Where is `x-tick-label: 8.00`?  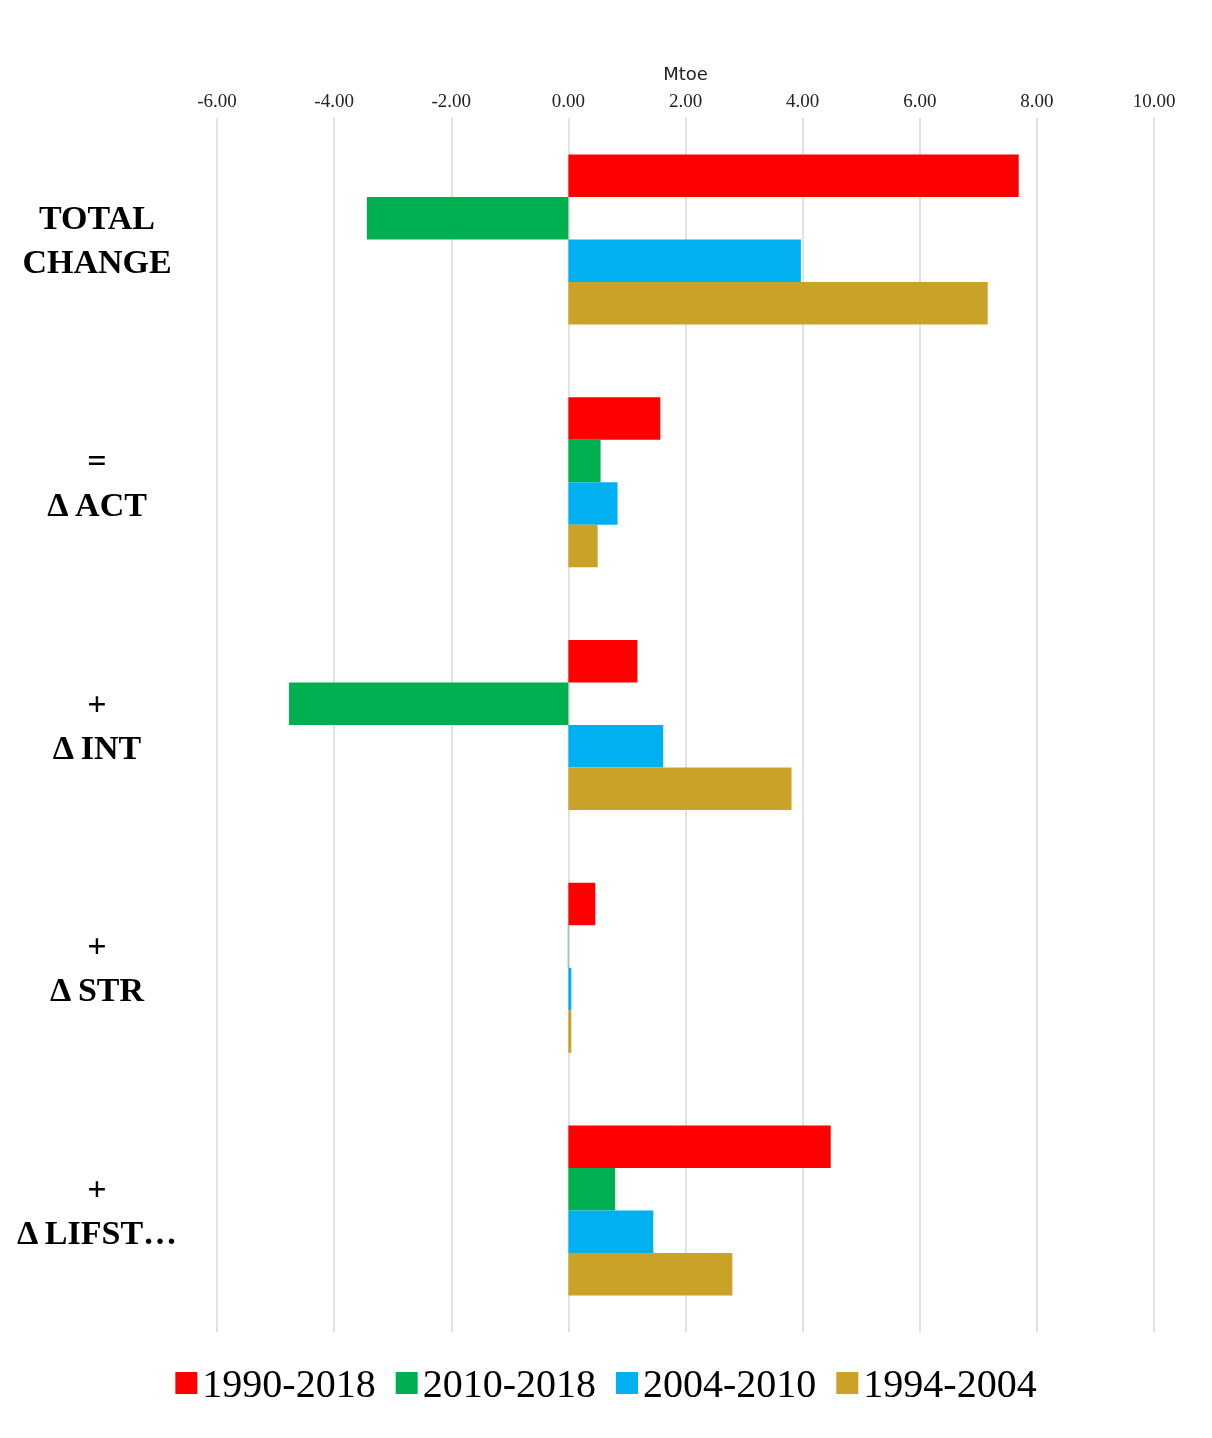
x-tick-label: 8.00 is located at coordinates (1037, 100).